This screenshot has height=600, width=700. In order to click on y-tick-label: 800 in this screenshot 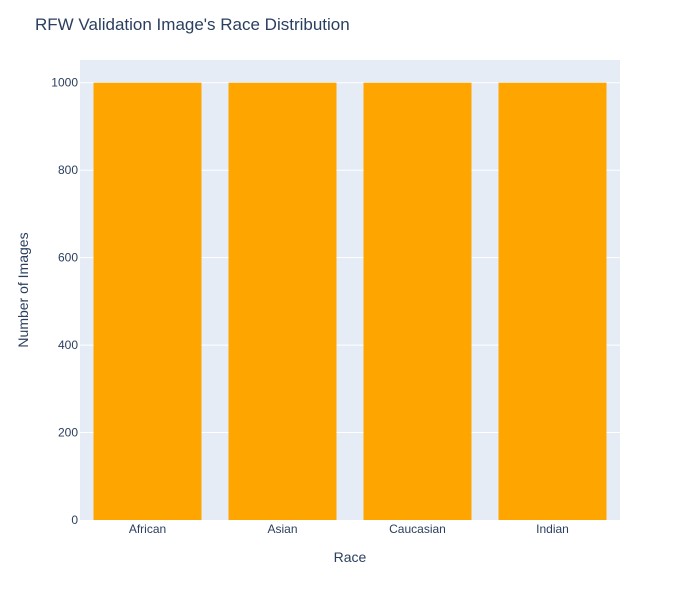, I will do `click(68, 170)`.